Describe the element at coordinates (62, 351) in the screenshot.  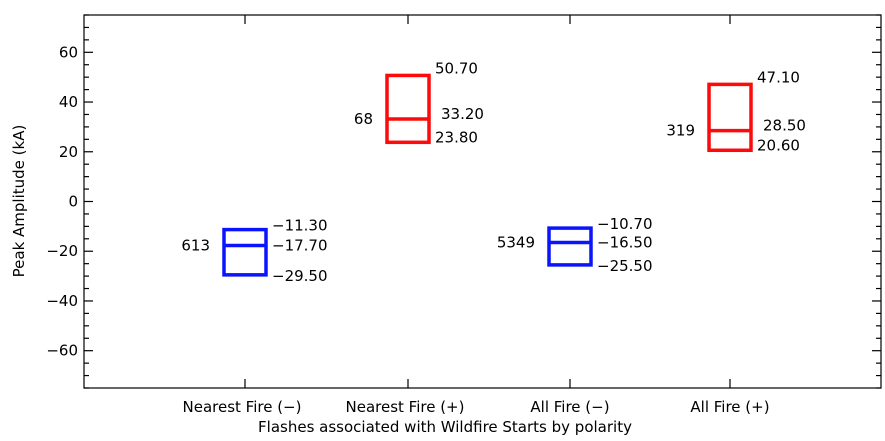
I see `y-tick-label: −60` at that location.